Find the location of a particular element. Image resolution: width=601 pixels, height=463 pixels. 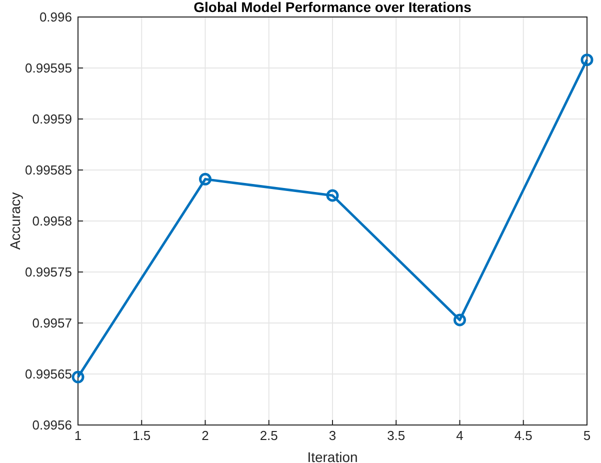

y-tick-label: 0.99575 is located at coordinates (48, 272).